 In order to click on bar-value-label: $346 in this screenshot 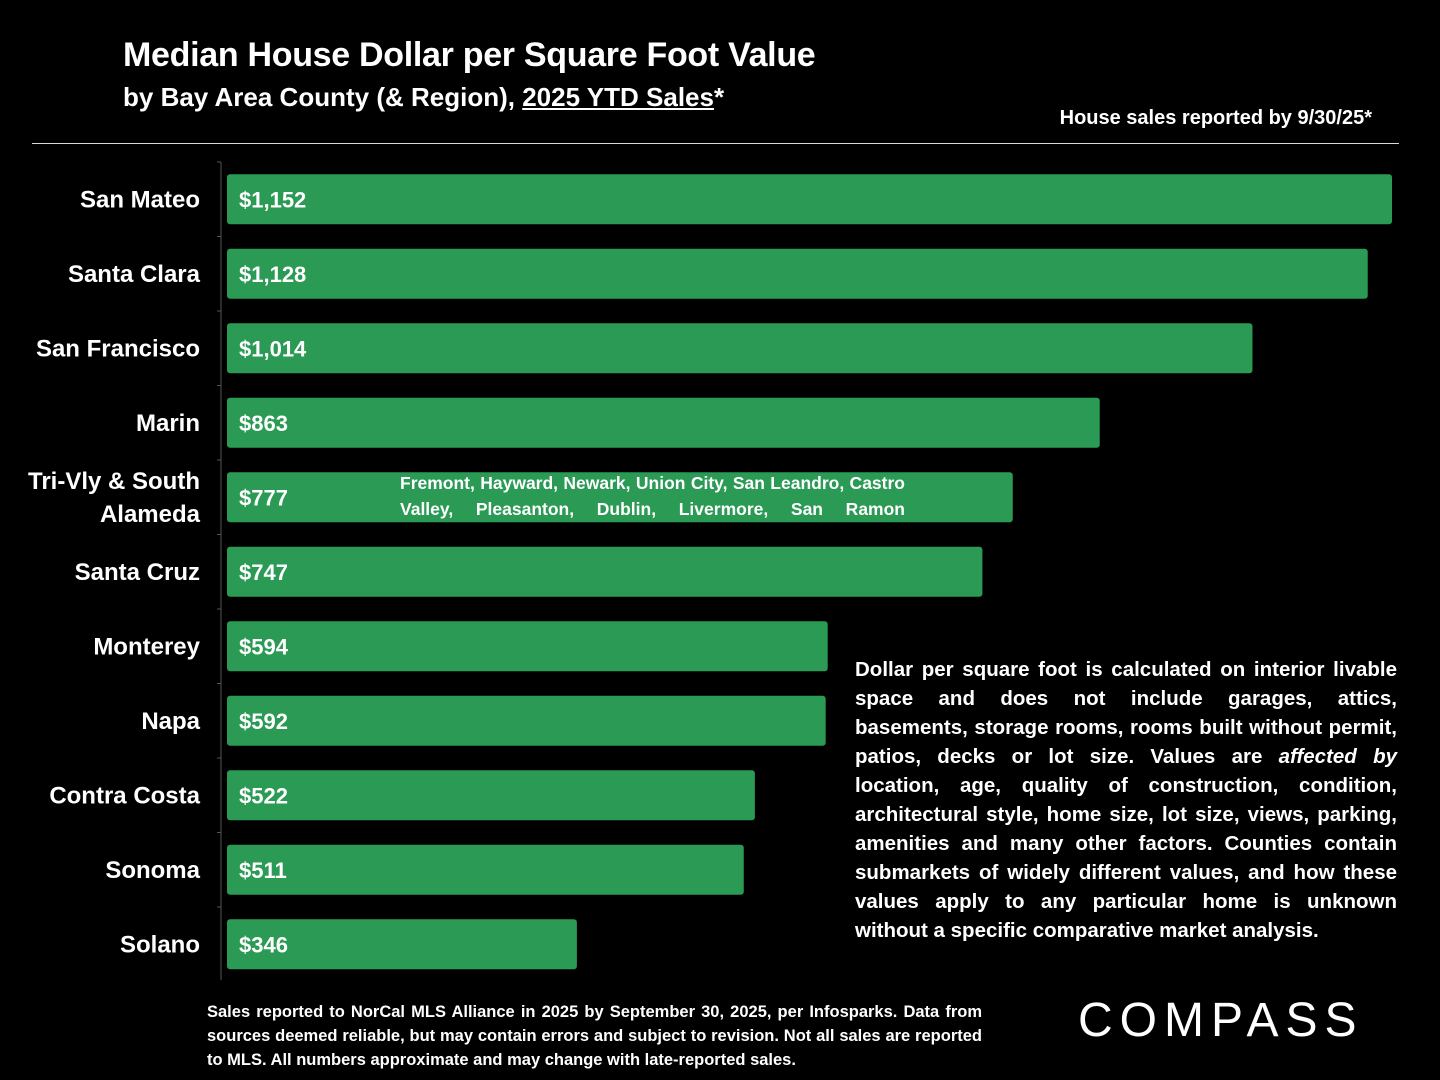, I will do `click(263, 944)`.